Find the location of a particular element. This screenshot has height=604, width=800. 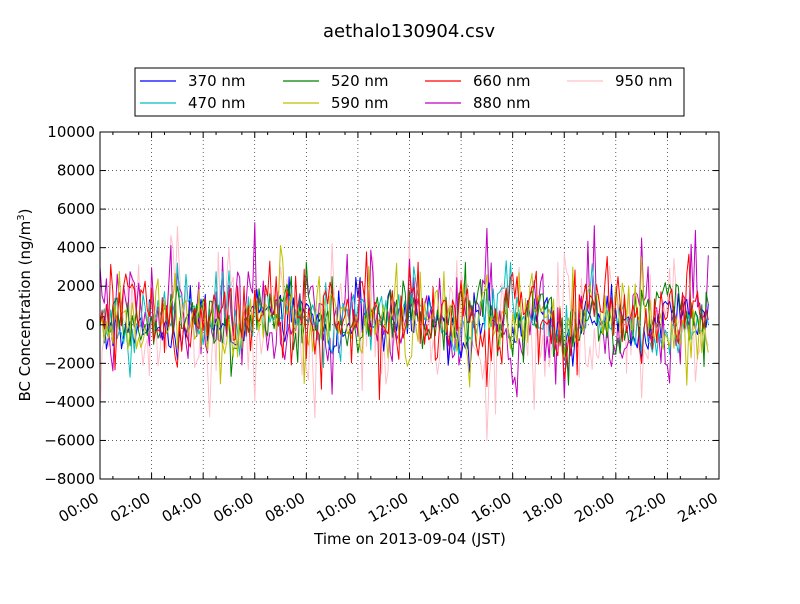

x-tick-label: 20:00 is located at coordinates (594, 507).